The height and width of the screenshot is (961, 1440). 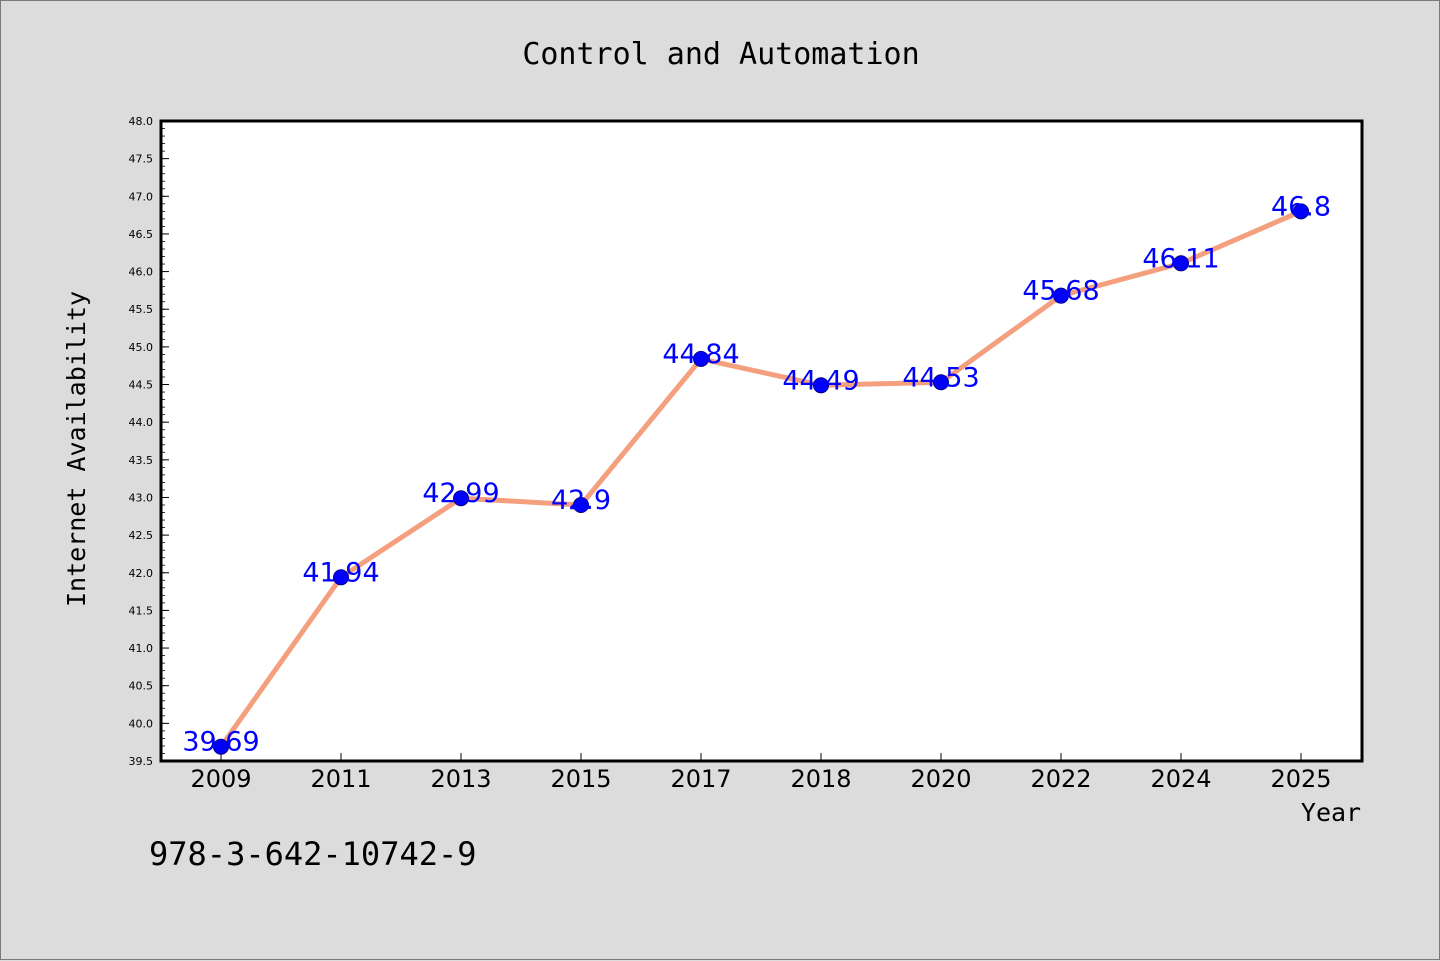 I want to click on x-tick-label: 2017, so click(x=700, y=779).